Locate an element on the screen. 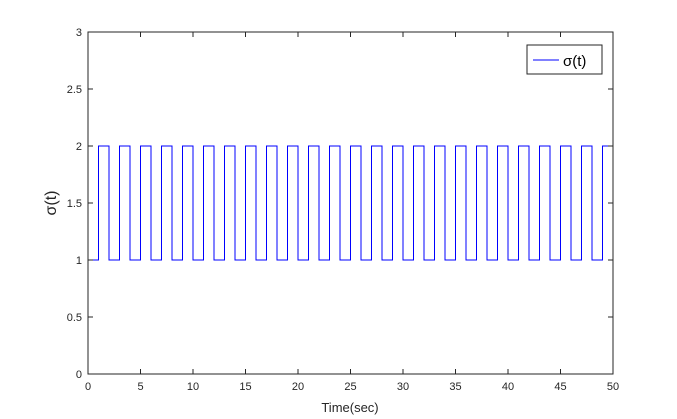  x-tick-label: 30 is located at coordinates (403, 387).